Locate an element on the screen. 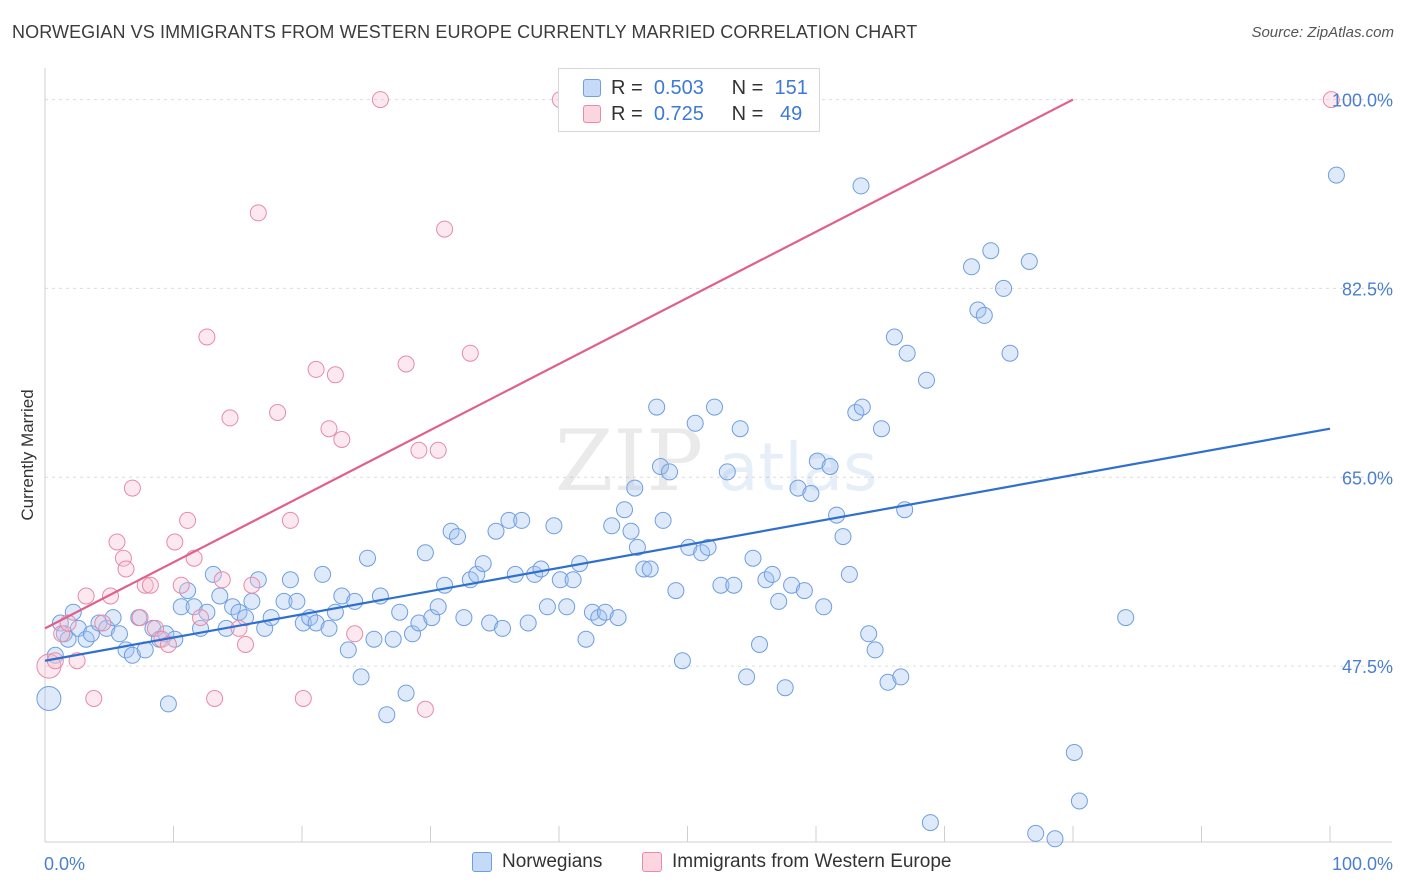  legend-n-value: 49 is located at coordinates (791, 113).